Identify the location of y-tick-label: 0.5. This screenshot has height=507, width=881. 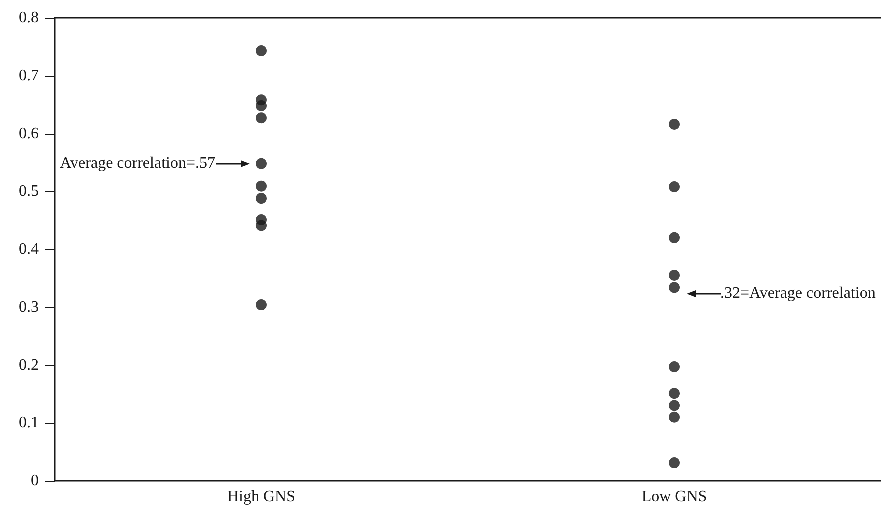
(29, 191).